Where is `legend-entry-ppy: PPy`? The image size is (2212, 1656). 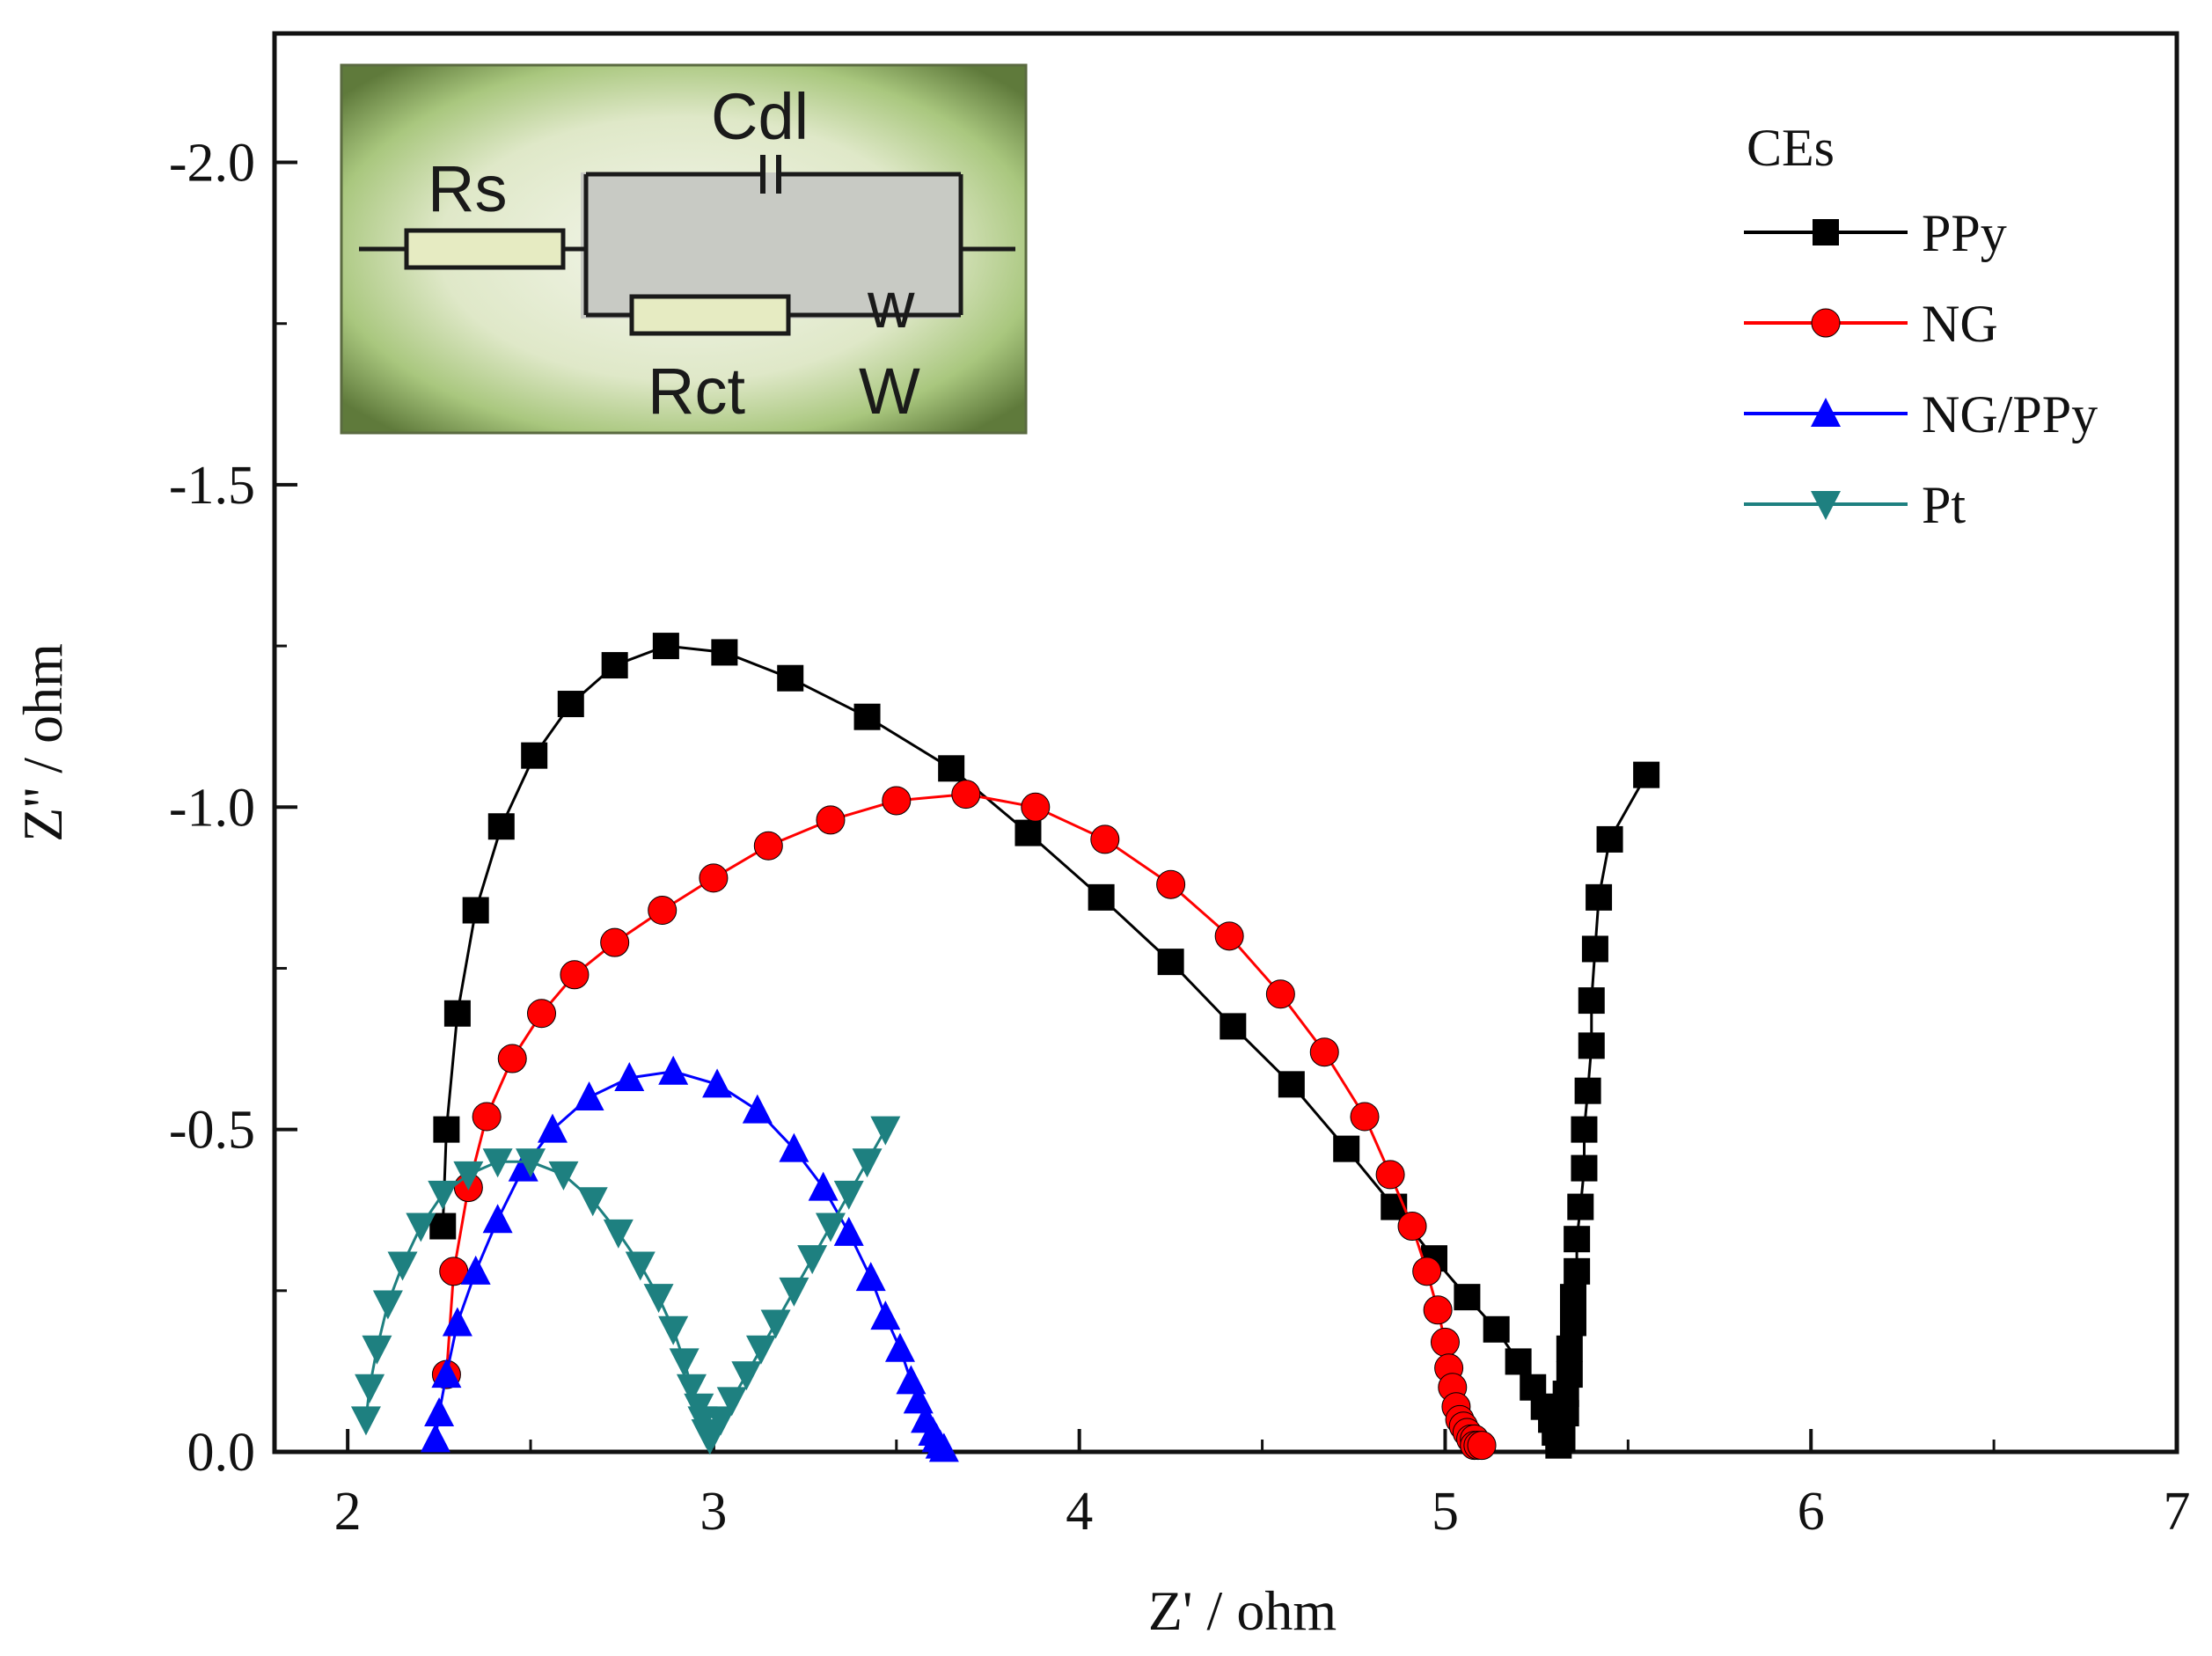 legend-entry-ppy: PPy is located at coordinates (1875, 233).